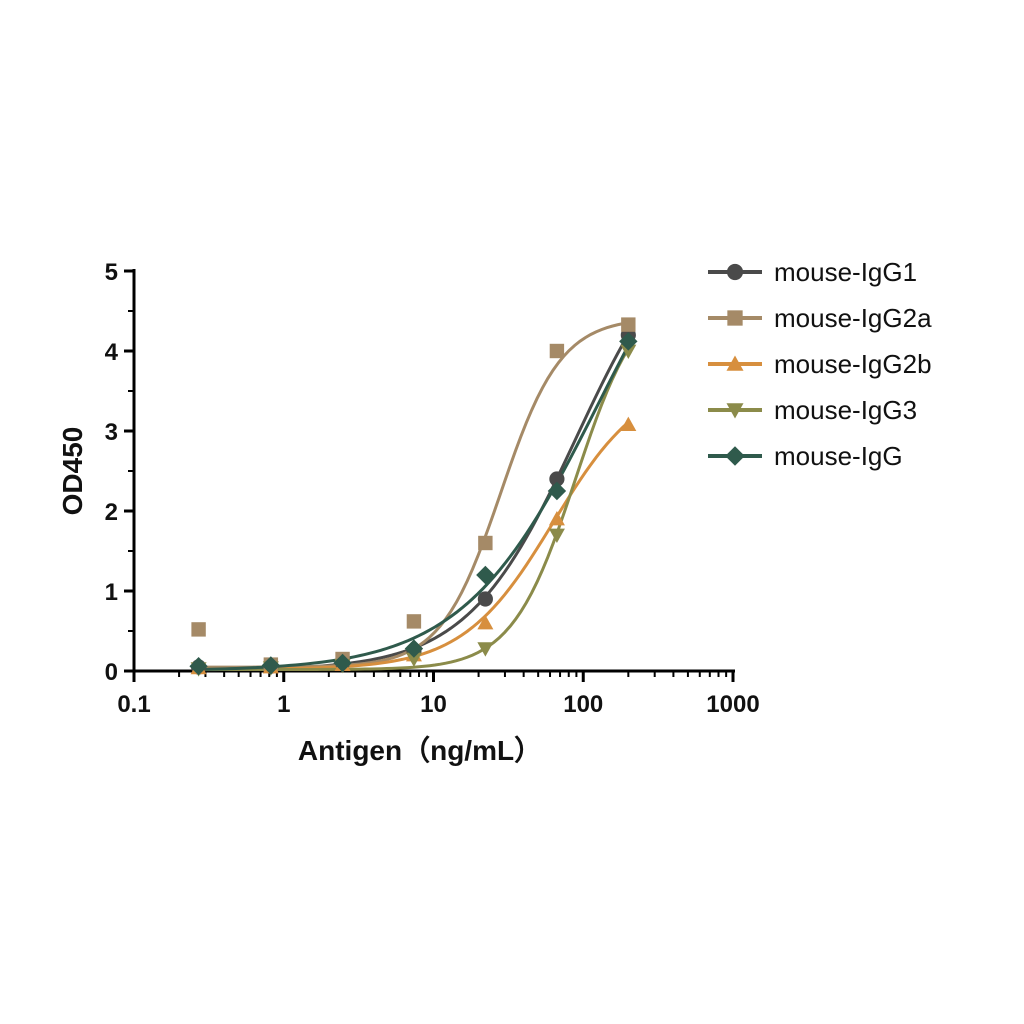 The image size is (1024, 1024). I want to click on y-tick-label: 1, so click(111, 592).